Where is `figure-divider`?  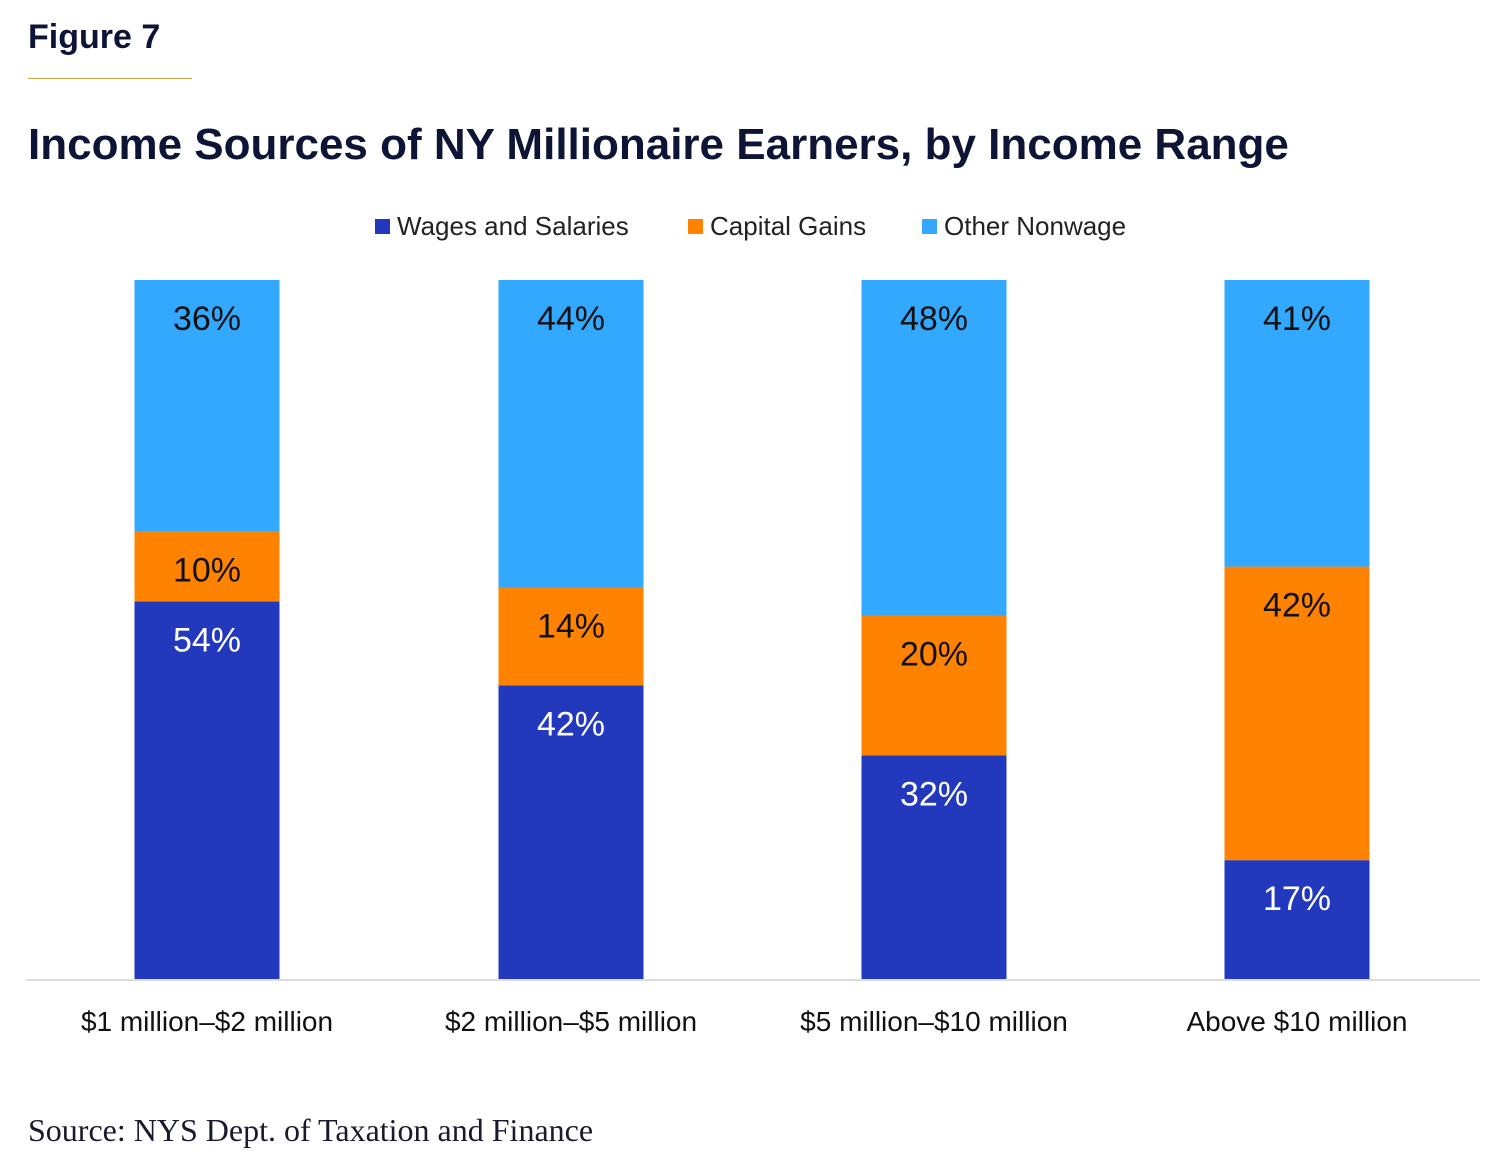
figure-divider is located at coordinates (110, 78).